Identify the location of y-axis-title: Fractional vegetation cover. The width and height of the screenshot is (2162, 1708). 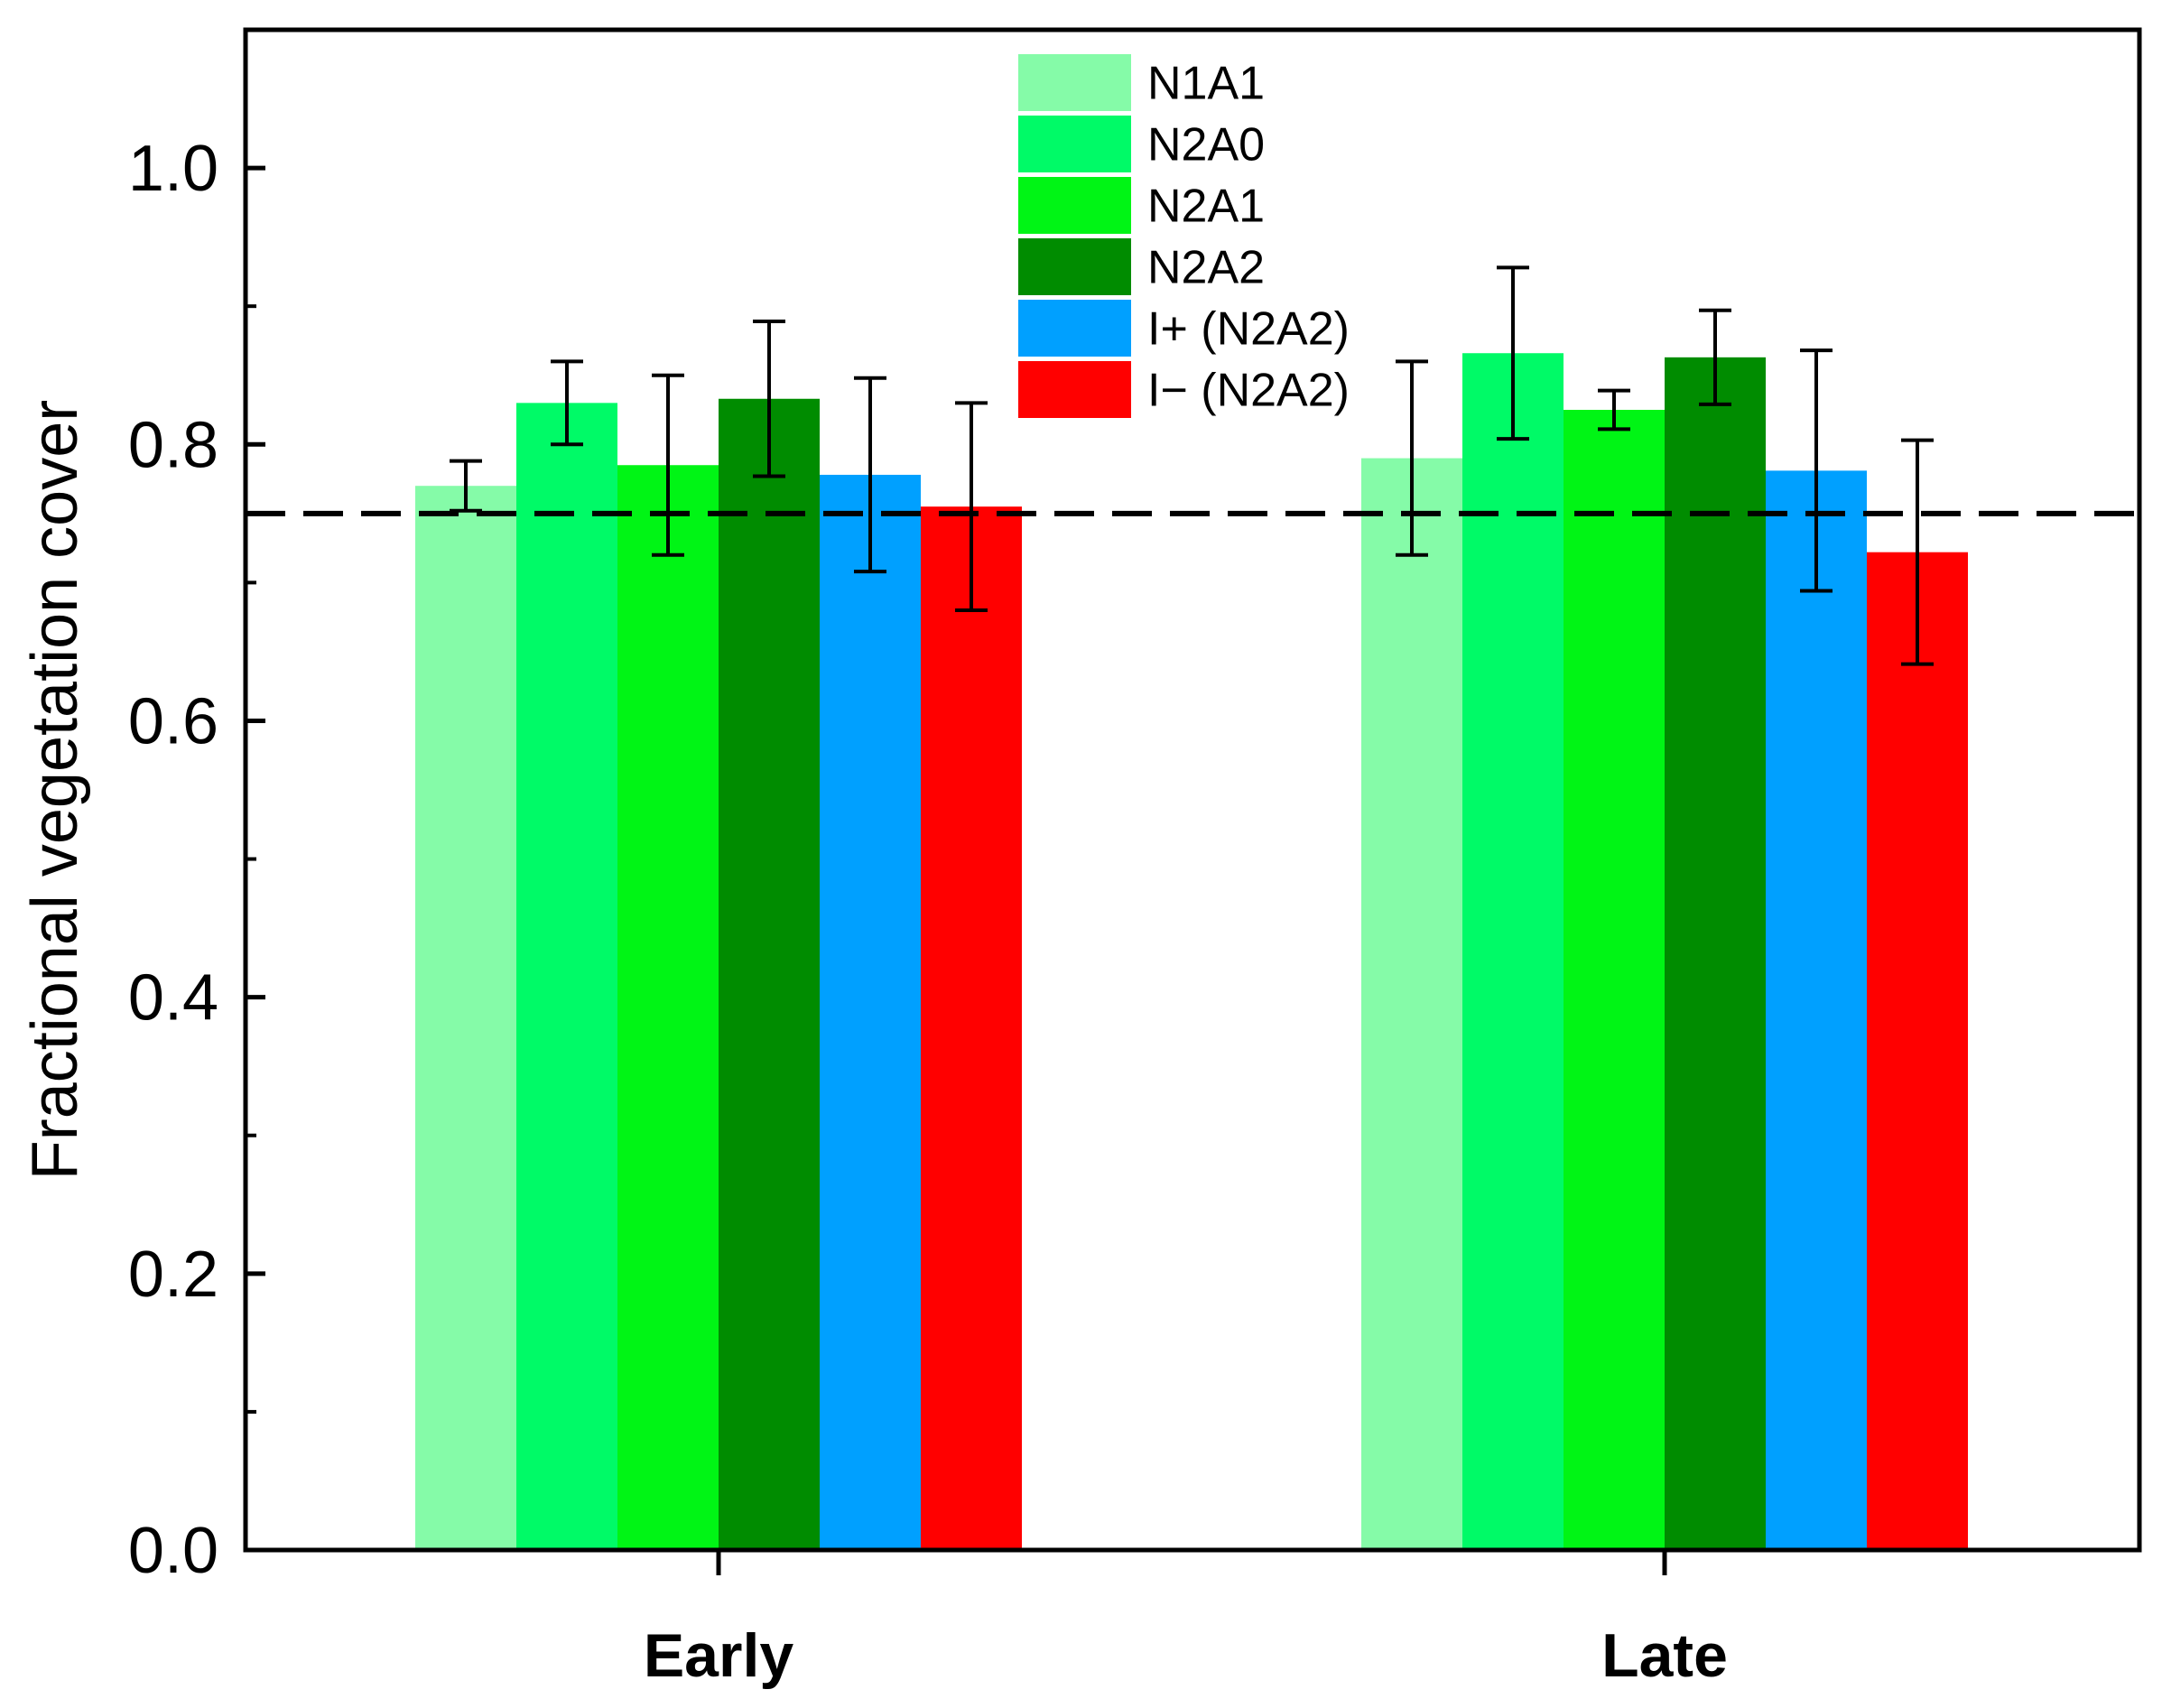
(55, 790).